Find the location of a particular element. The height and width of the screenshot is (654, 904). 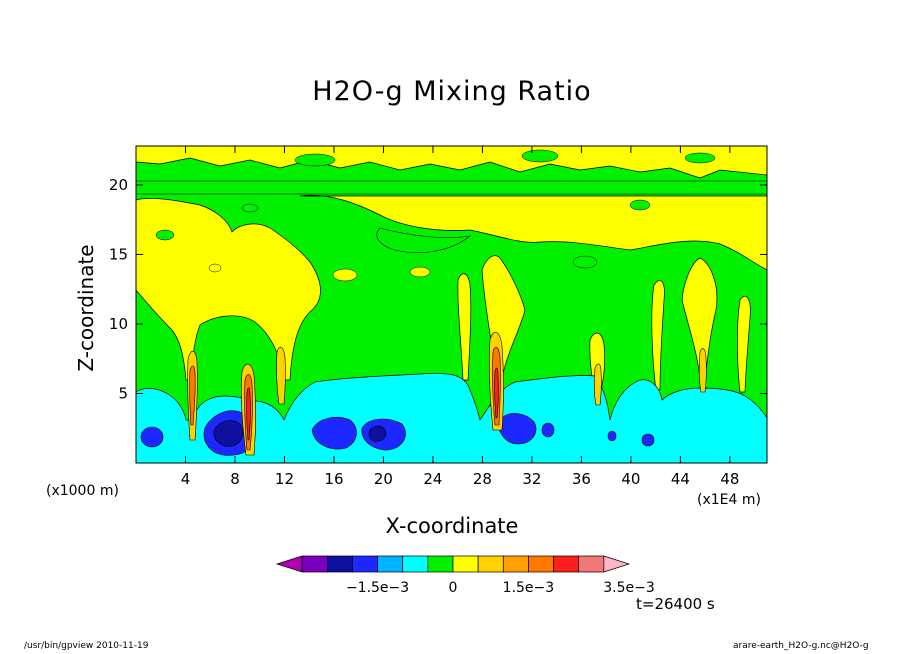

x-tick-label-6: 28 is located at coordinates (482, 479).